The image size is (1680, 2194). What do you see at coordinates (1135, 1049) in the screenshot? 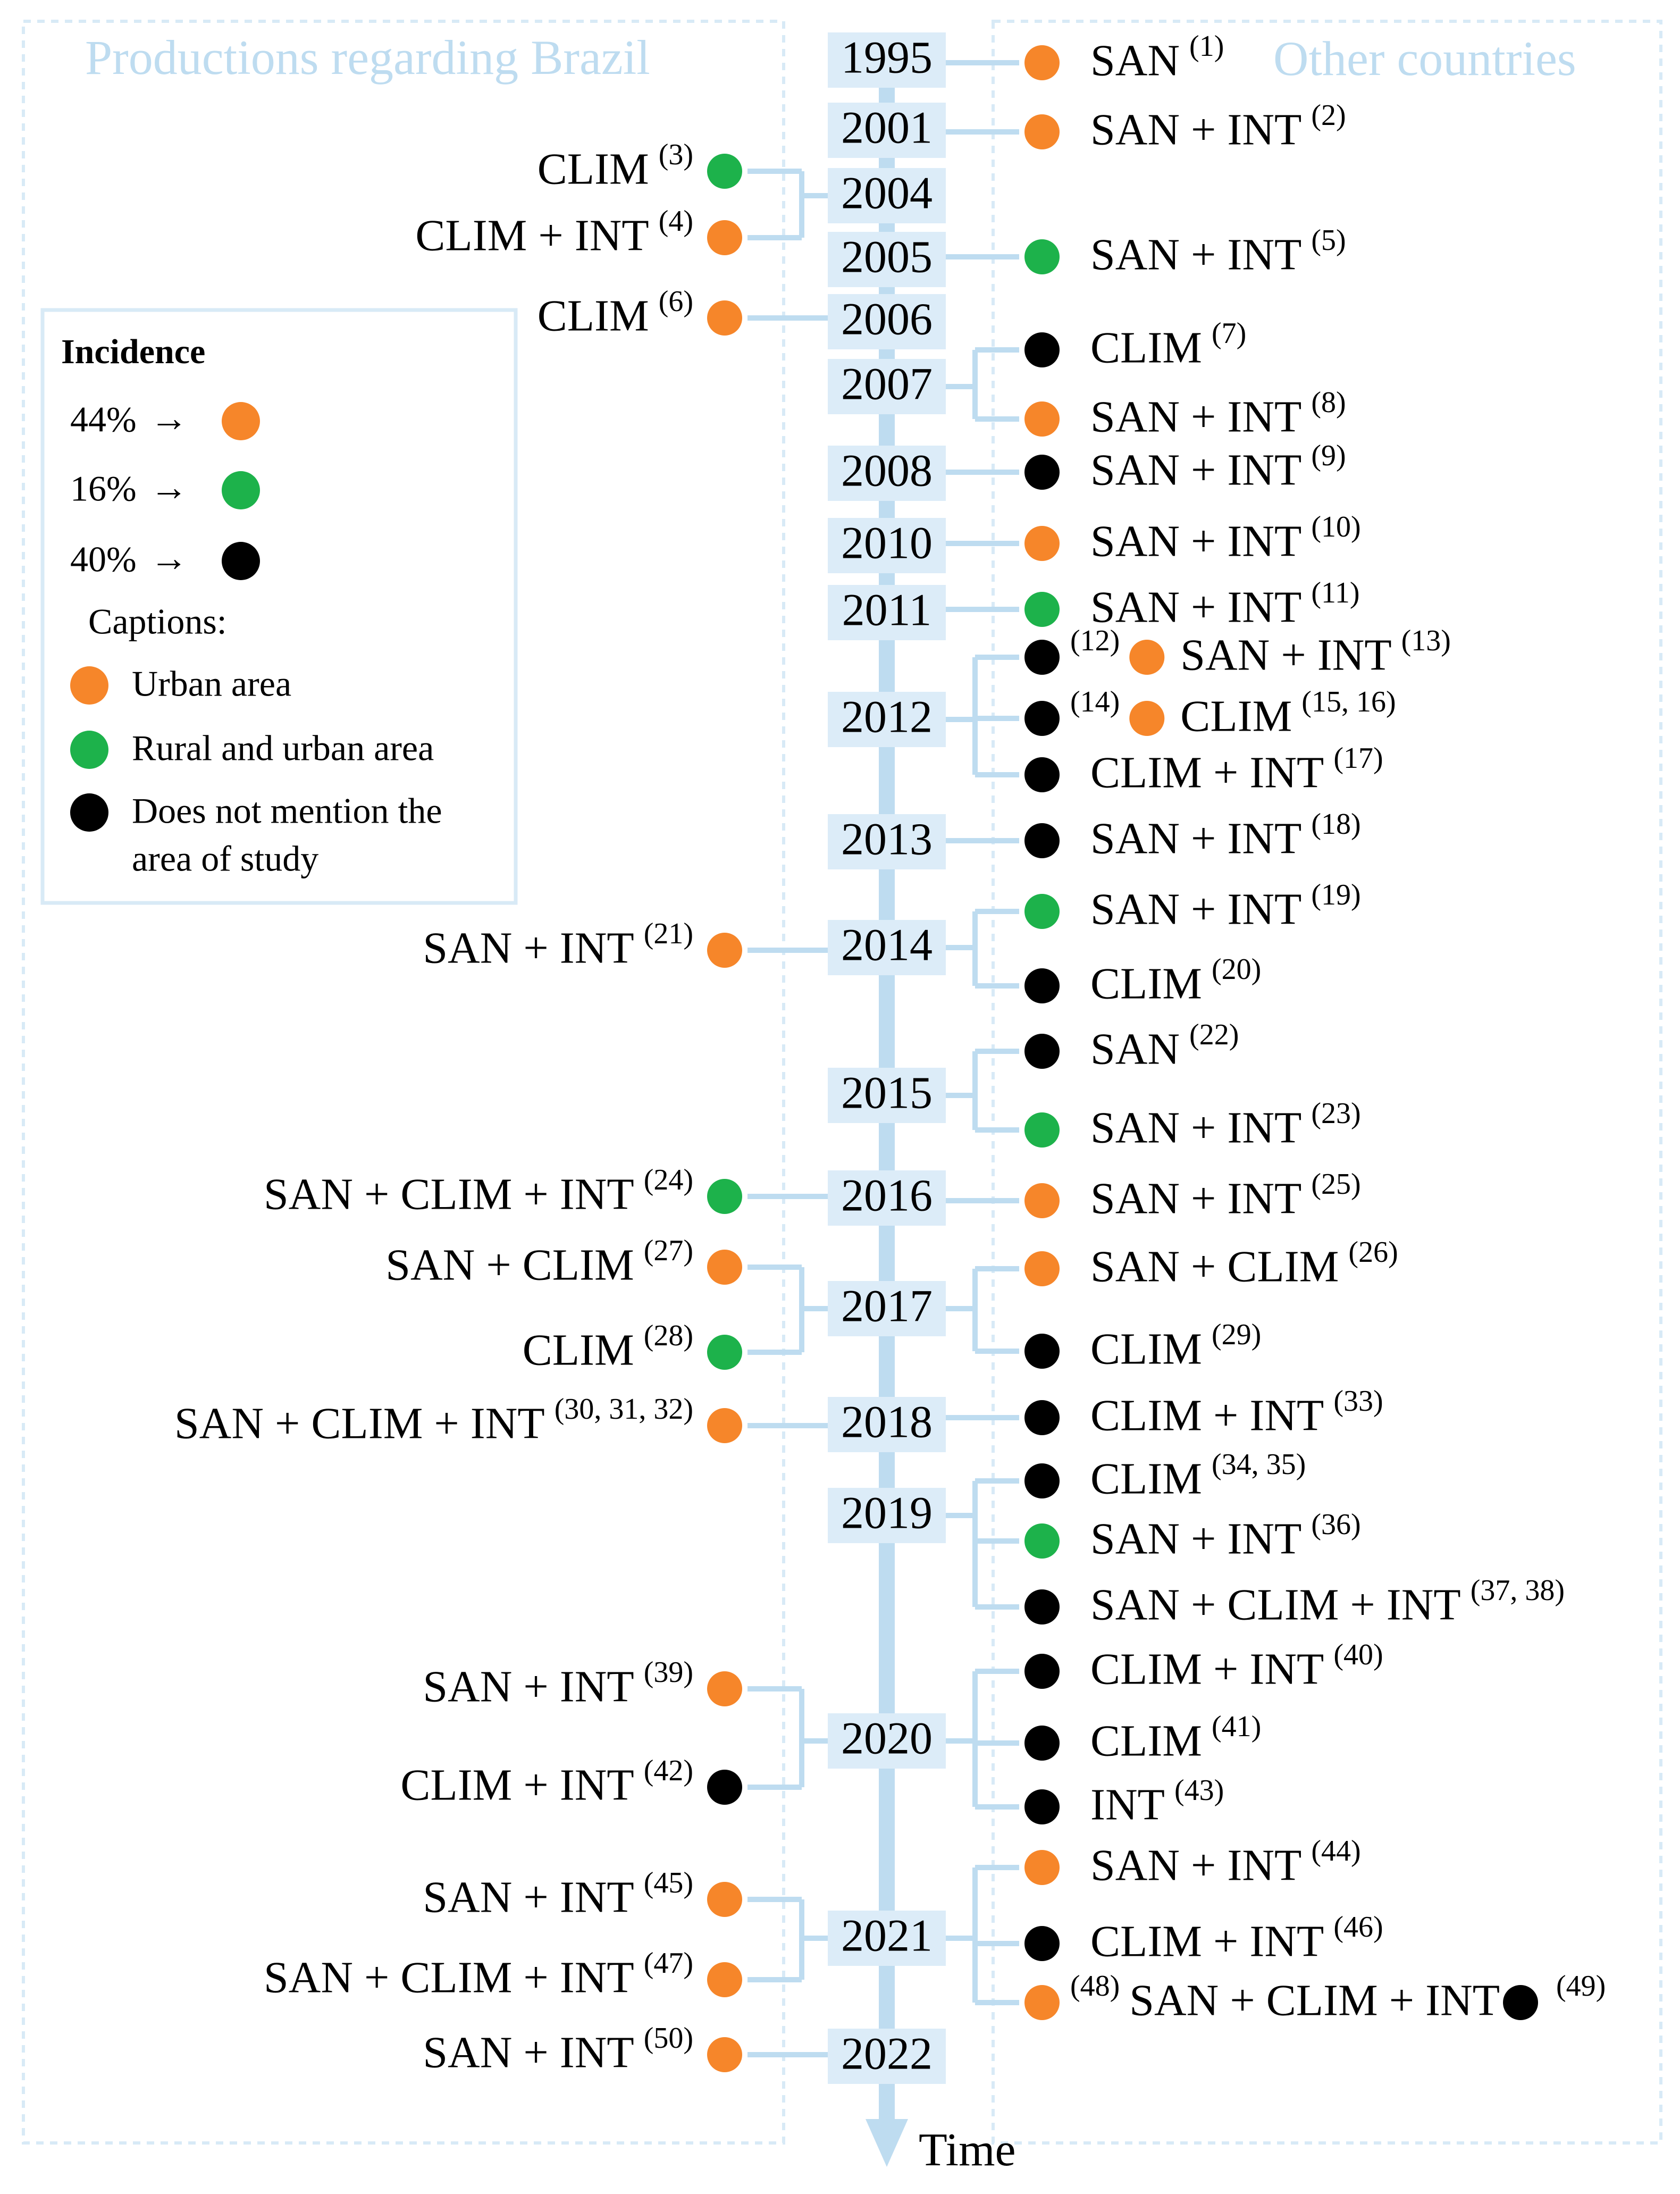
I see `study-topic: SAN` at bounding box center [1135, 1049].